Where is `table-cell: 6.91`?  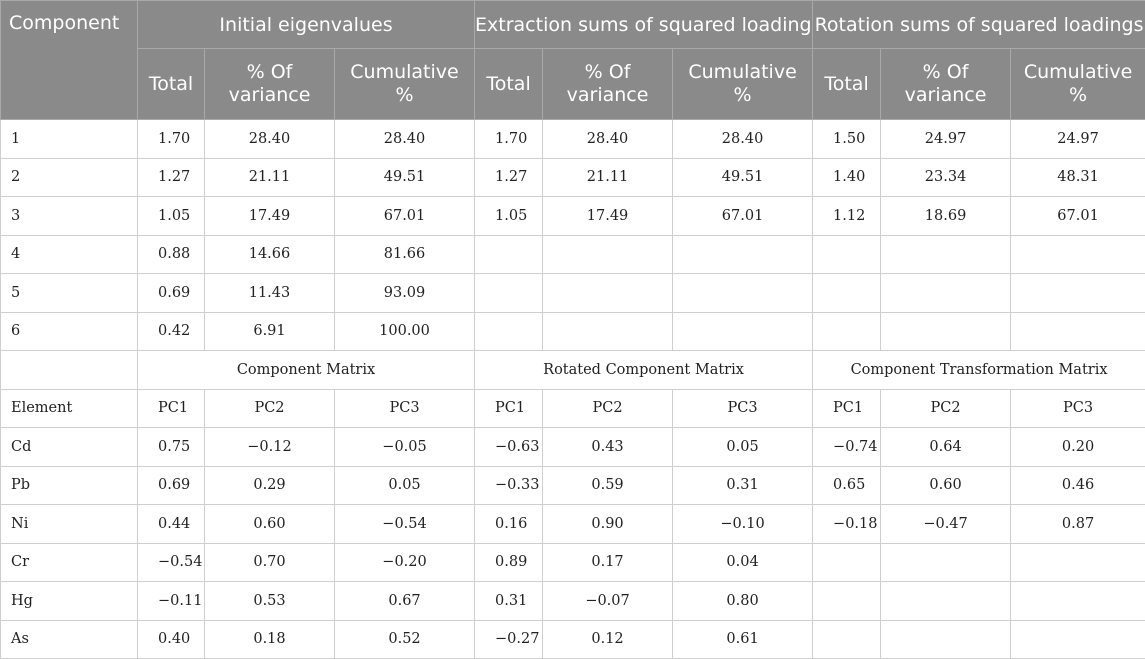
table-cell: 6.91 is located at coordinates (270, 331).